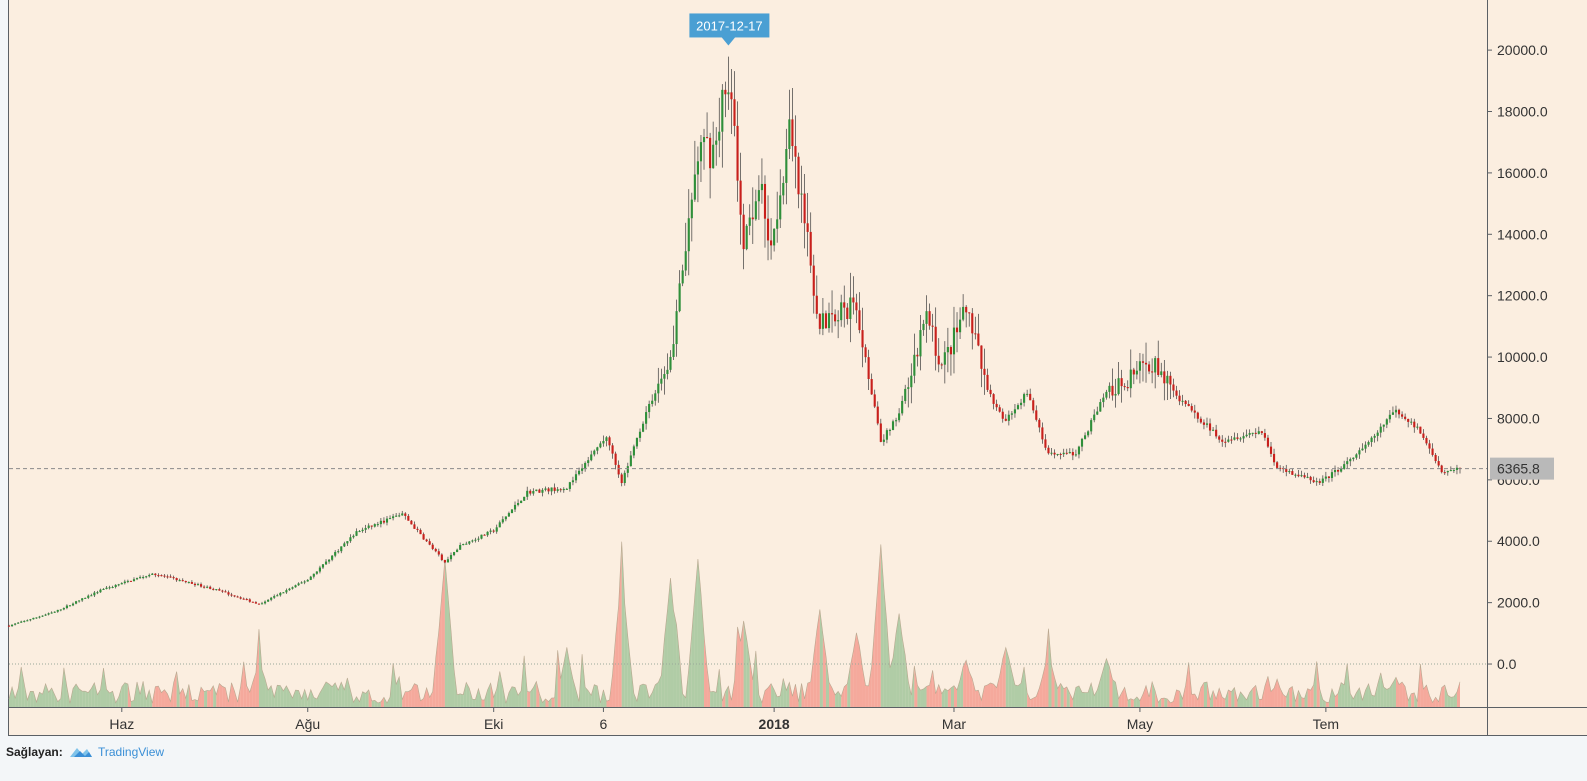  Describe the element at coordinates (1522, 468) in the screenshot. I see `last-price-tag: 6365.8` at that location.